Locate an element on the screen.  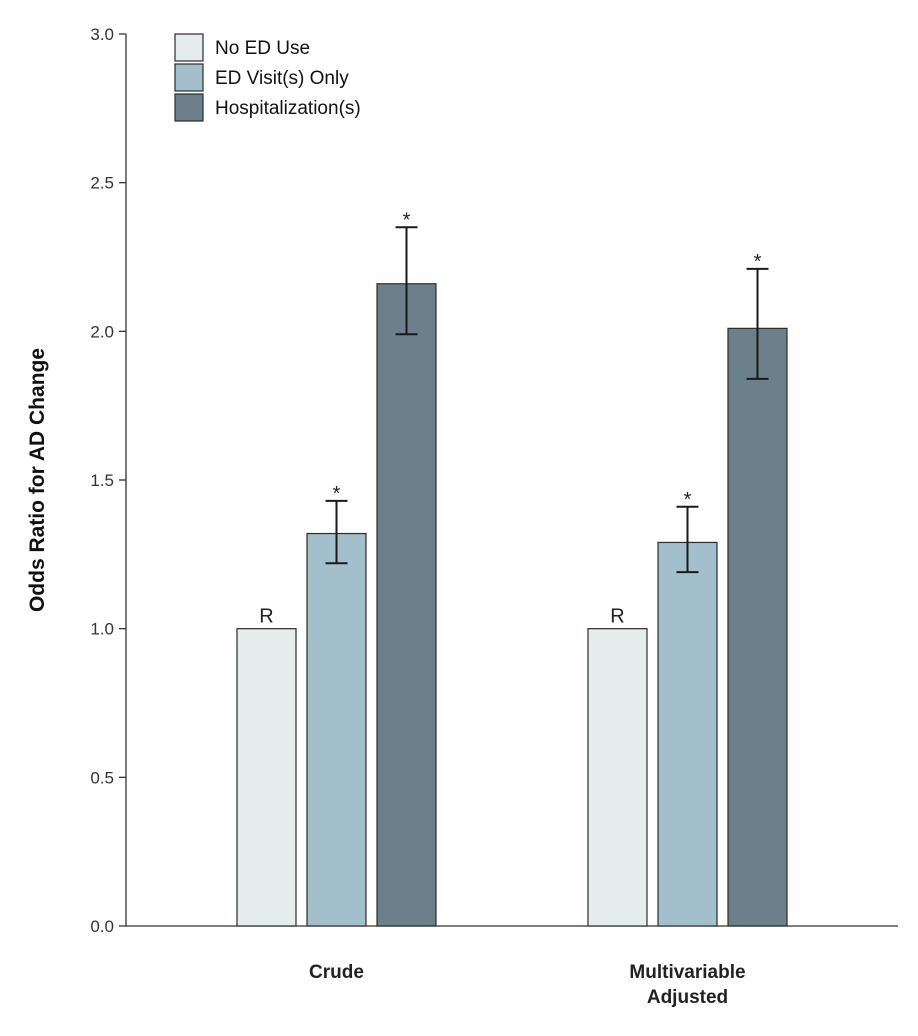
y-tick-label: 3.0 is located at coordinates (102, 34).